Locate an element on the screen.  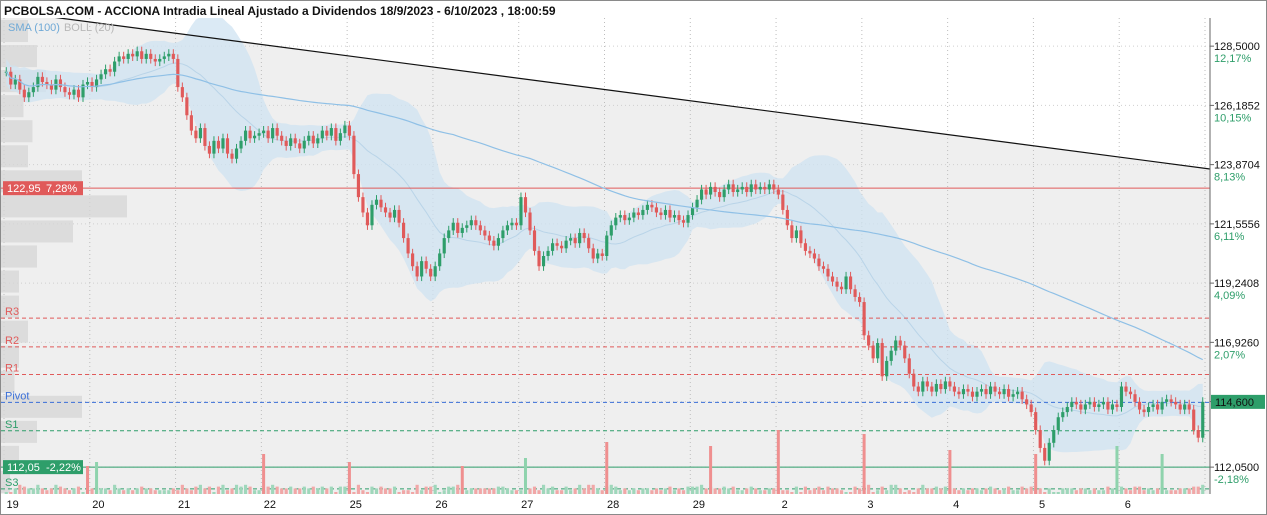
last-price-badge is located at coordinates (1238, 401).